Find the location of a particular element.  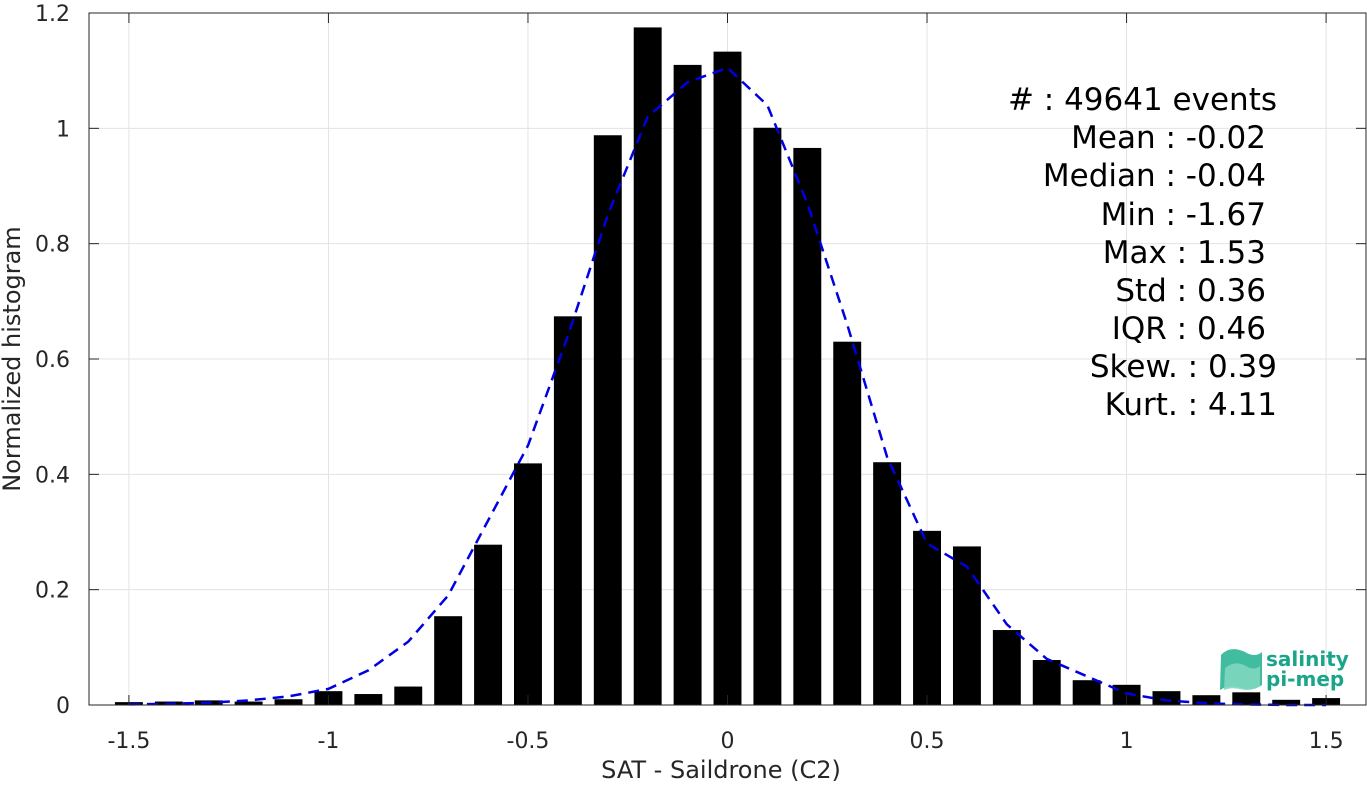

stats-mean: Mean : -0.02 is located at coordinates (1168, 138).